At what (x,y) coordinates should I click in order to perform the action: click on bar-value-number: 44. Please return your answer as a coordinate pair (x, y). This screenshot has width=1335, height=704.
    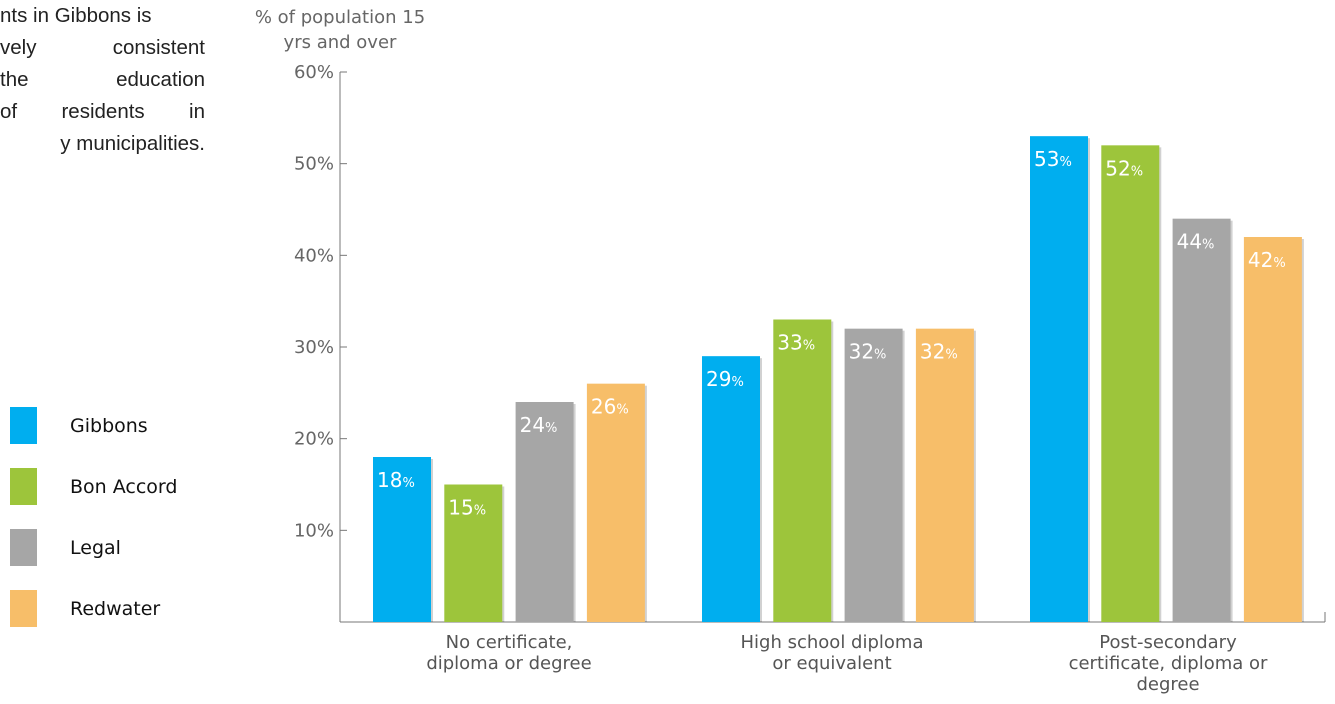
    Looking at the image, I should click on (1189, 242).